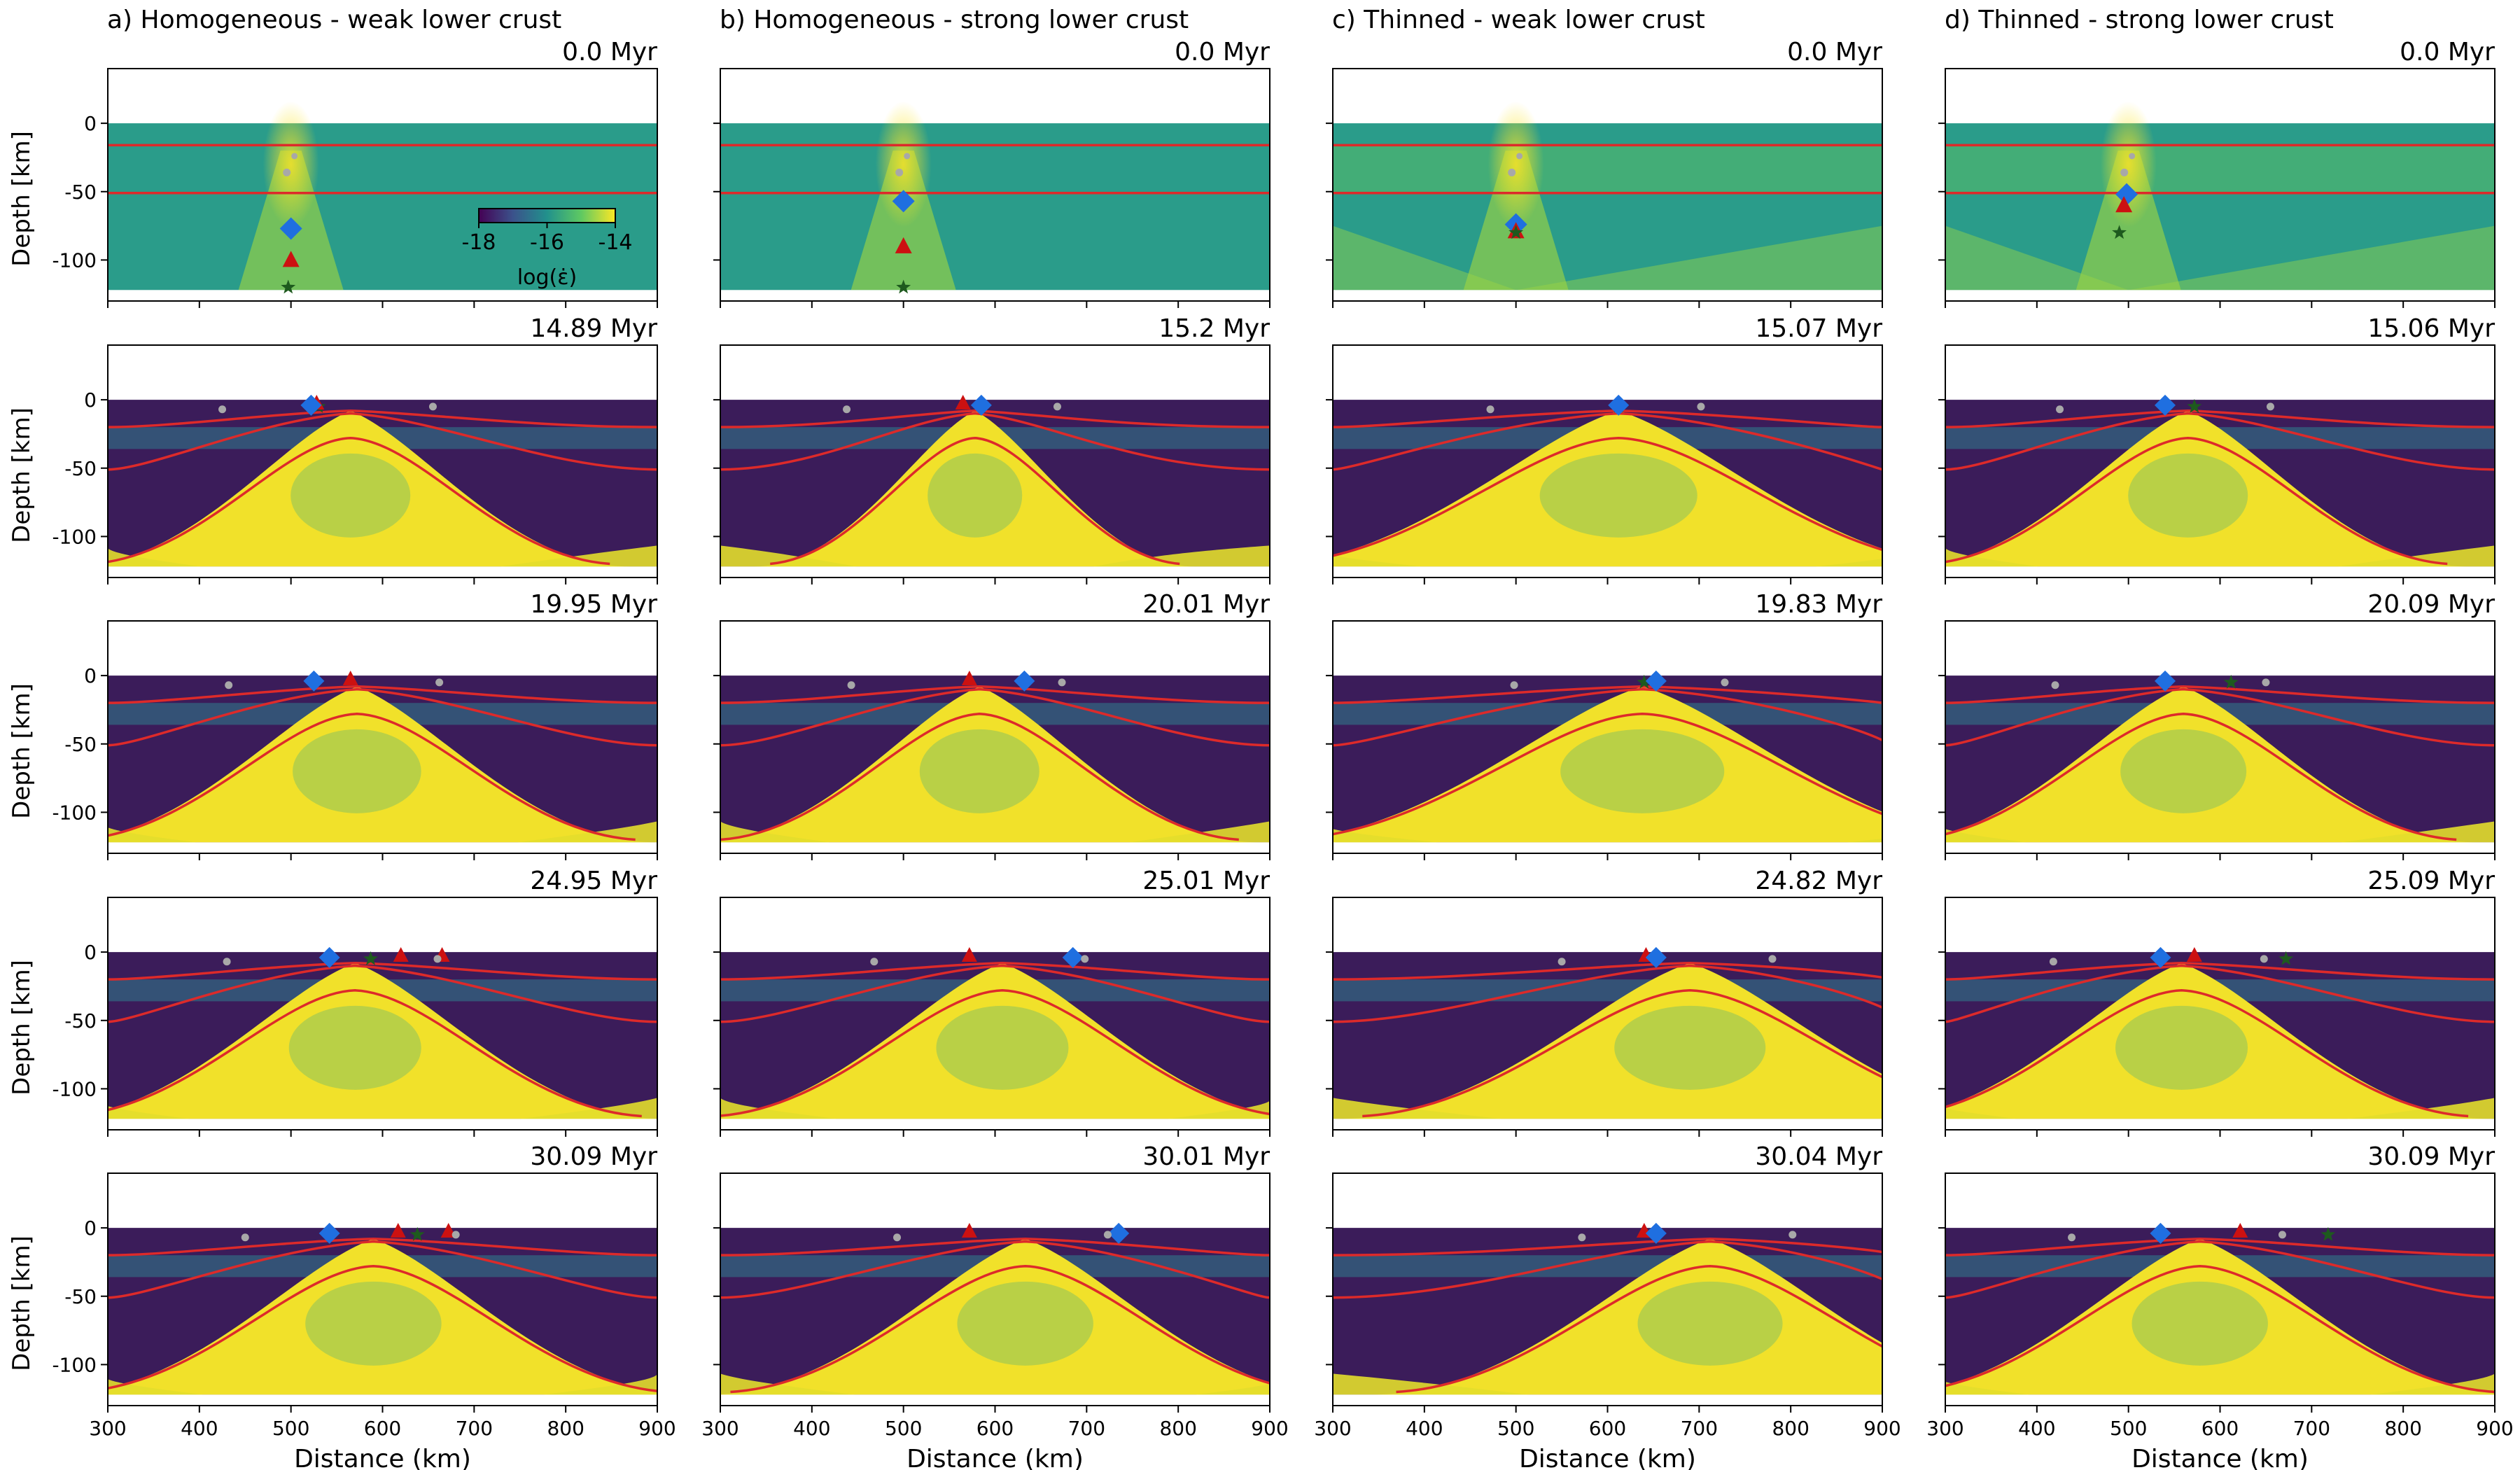 This screenshot has width=2520, height=1470. What do you see at coordinates (2494, 1428) in the screenshot?
I see `x-tick-label: 900` at bounding box center [2494, 1428].